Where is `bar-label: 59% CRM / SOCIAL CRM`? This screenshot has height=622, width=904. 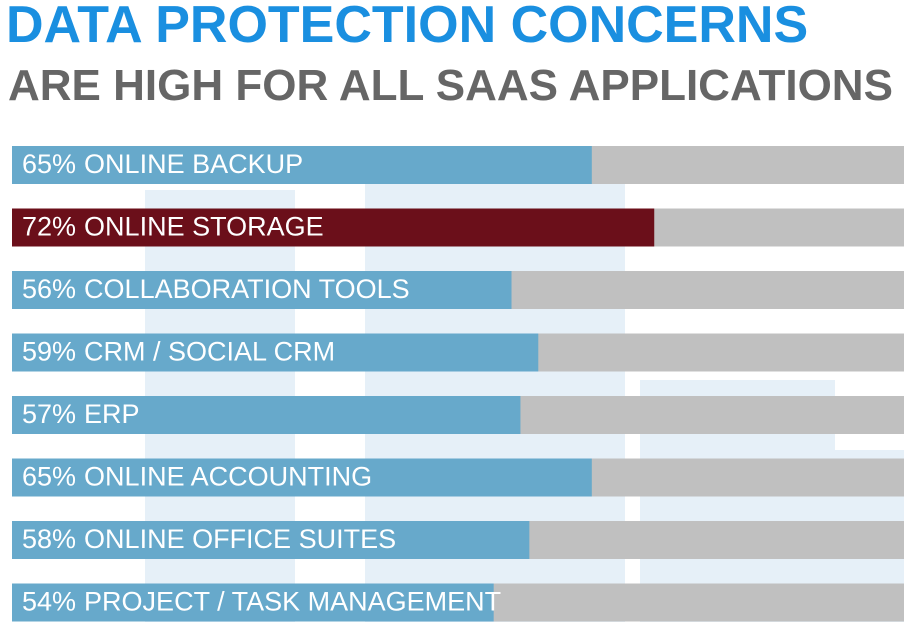 bar-label: 59% CRM / SOCIAL CRM is located at coordinates (178, 352).